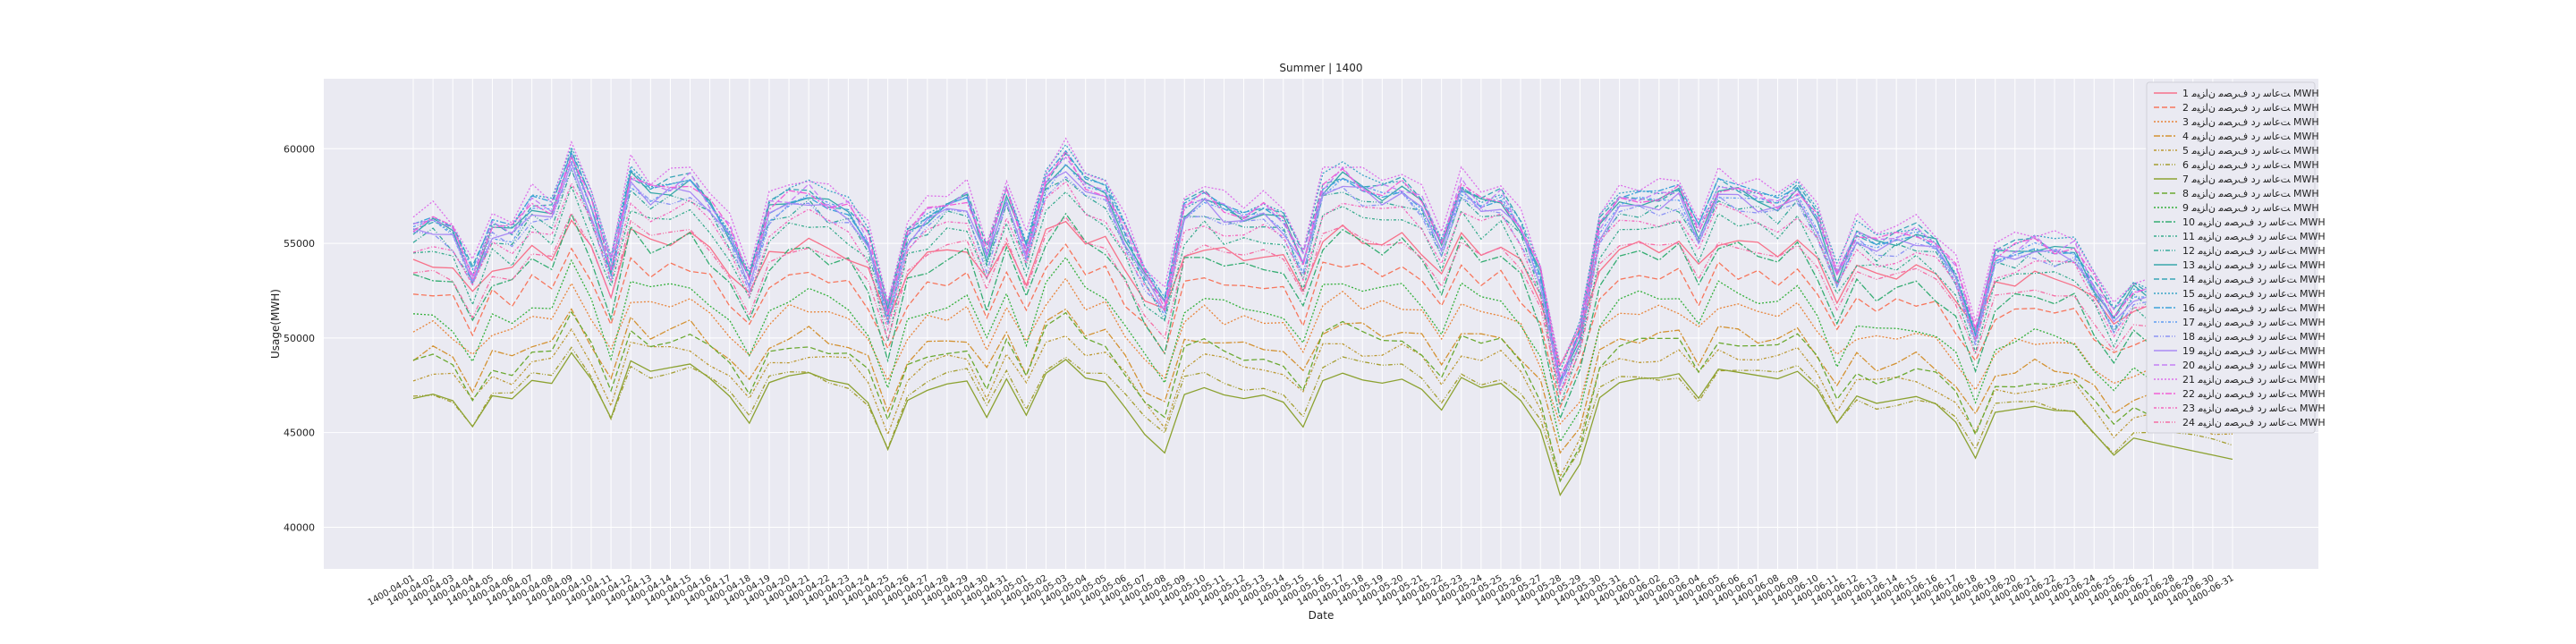 The height and width of the screenshot is (644, 2576). What do you see at coordinates (2254, 236) in the screenshot?
I see `legend-entry: ﺖﻋﺎﺳ ﺭﺩ ﻑﺮﺼﻣ ﻥﺍﺰﯿﻣ 11 MWH` at bounding box center [2254, 236].